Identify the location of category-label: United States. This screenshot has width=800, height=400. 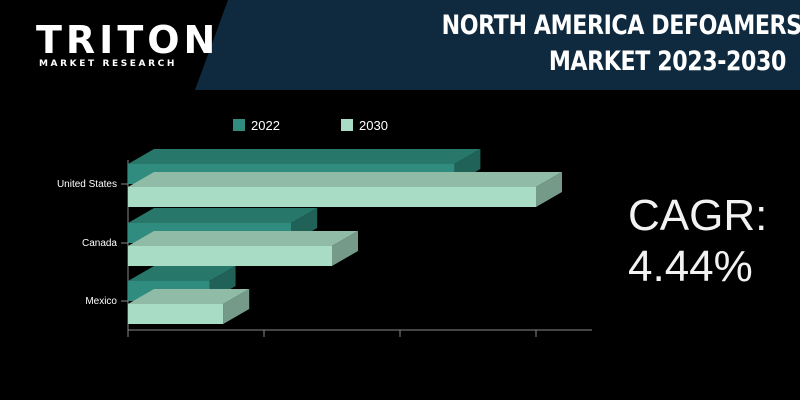
(87, 184).